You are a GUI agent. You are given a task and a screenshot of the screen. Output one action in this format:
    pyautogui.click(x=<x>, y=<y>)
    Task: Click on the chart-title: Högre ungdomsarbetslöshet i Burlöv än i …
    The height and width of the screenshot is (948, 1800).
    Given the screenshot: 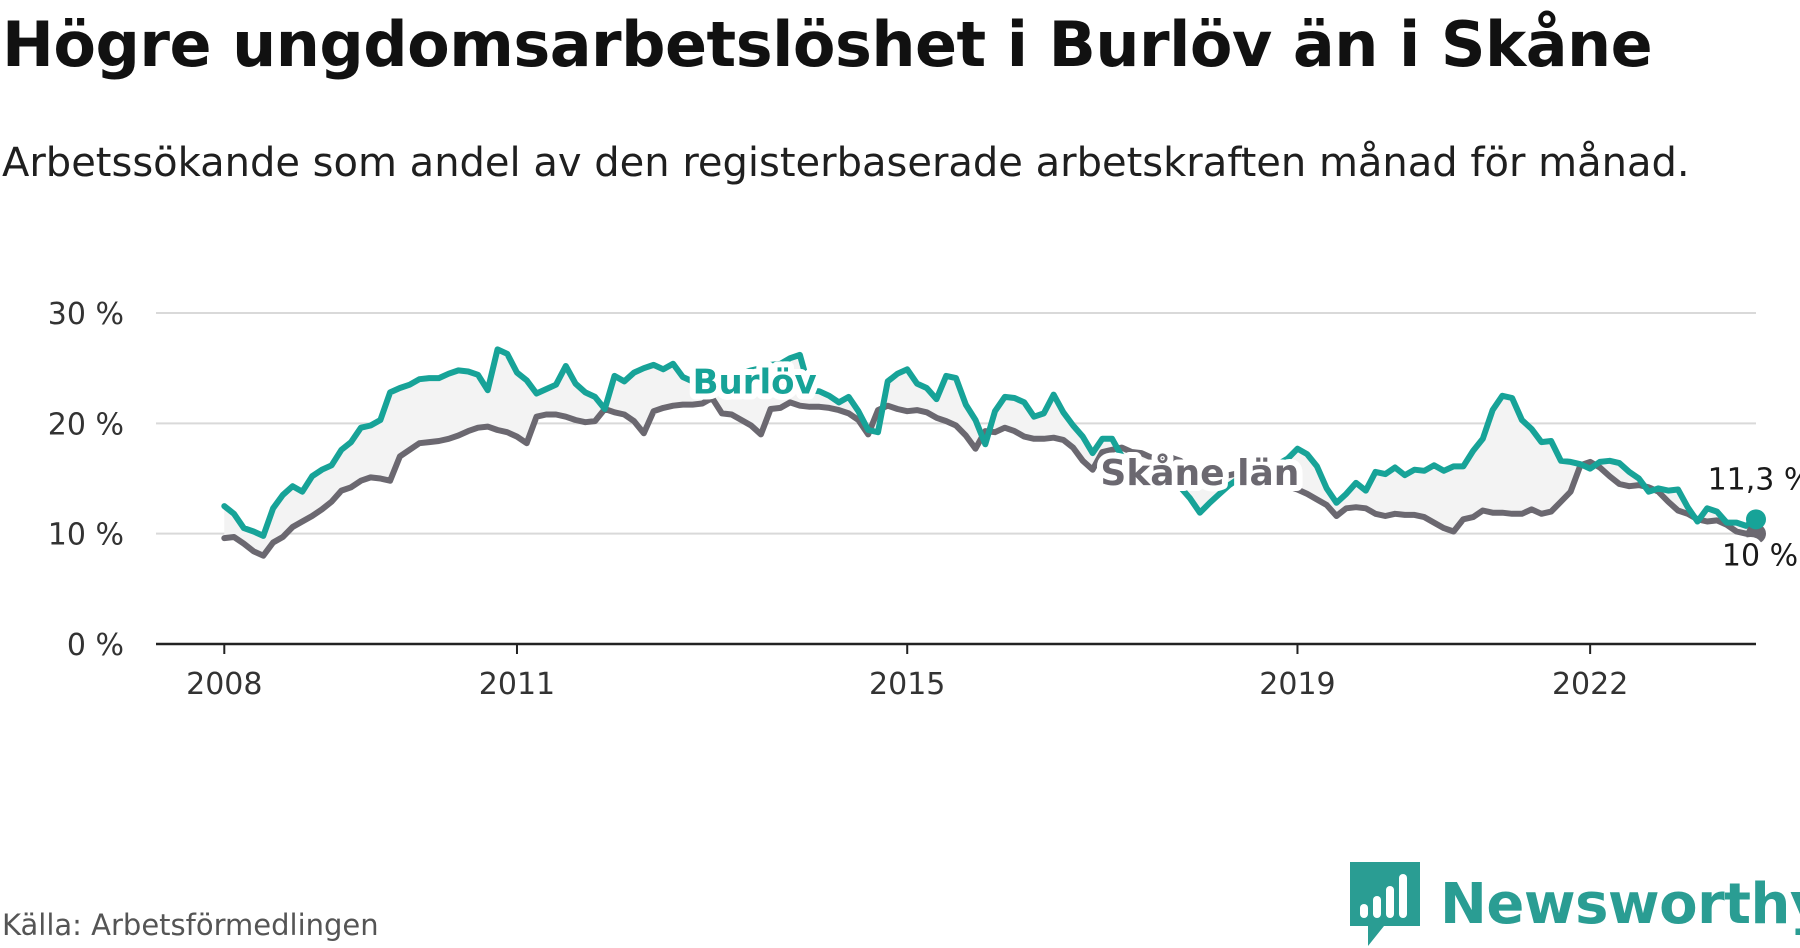 What is the action you would take?
    pyautogui.click(x=827, y=44)
    